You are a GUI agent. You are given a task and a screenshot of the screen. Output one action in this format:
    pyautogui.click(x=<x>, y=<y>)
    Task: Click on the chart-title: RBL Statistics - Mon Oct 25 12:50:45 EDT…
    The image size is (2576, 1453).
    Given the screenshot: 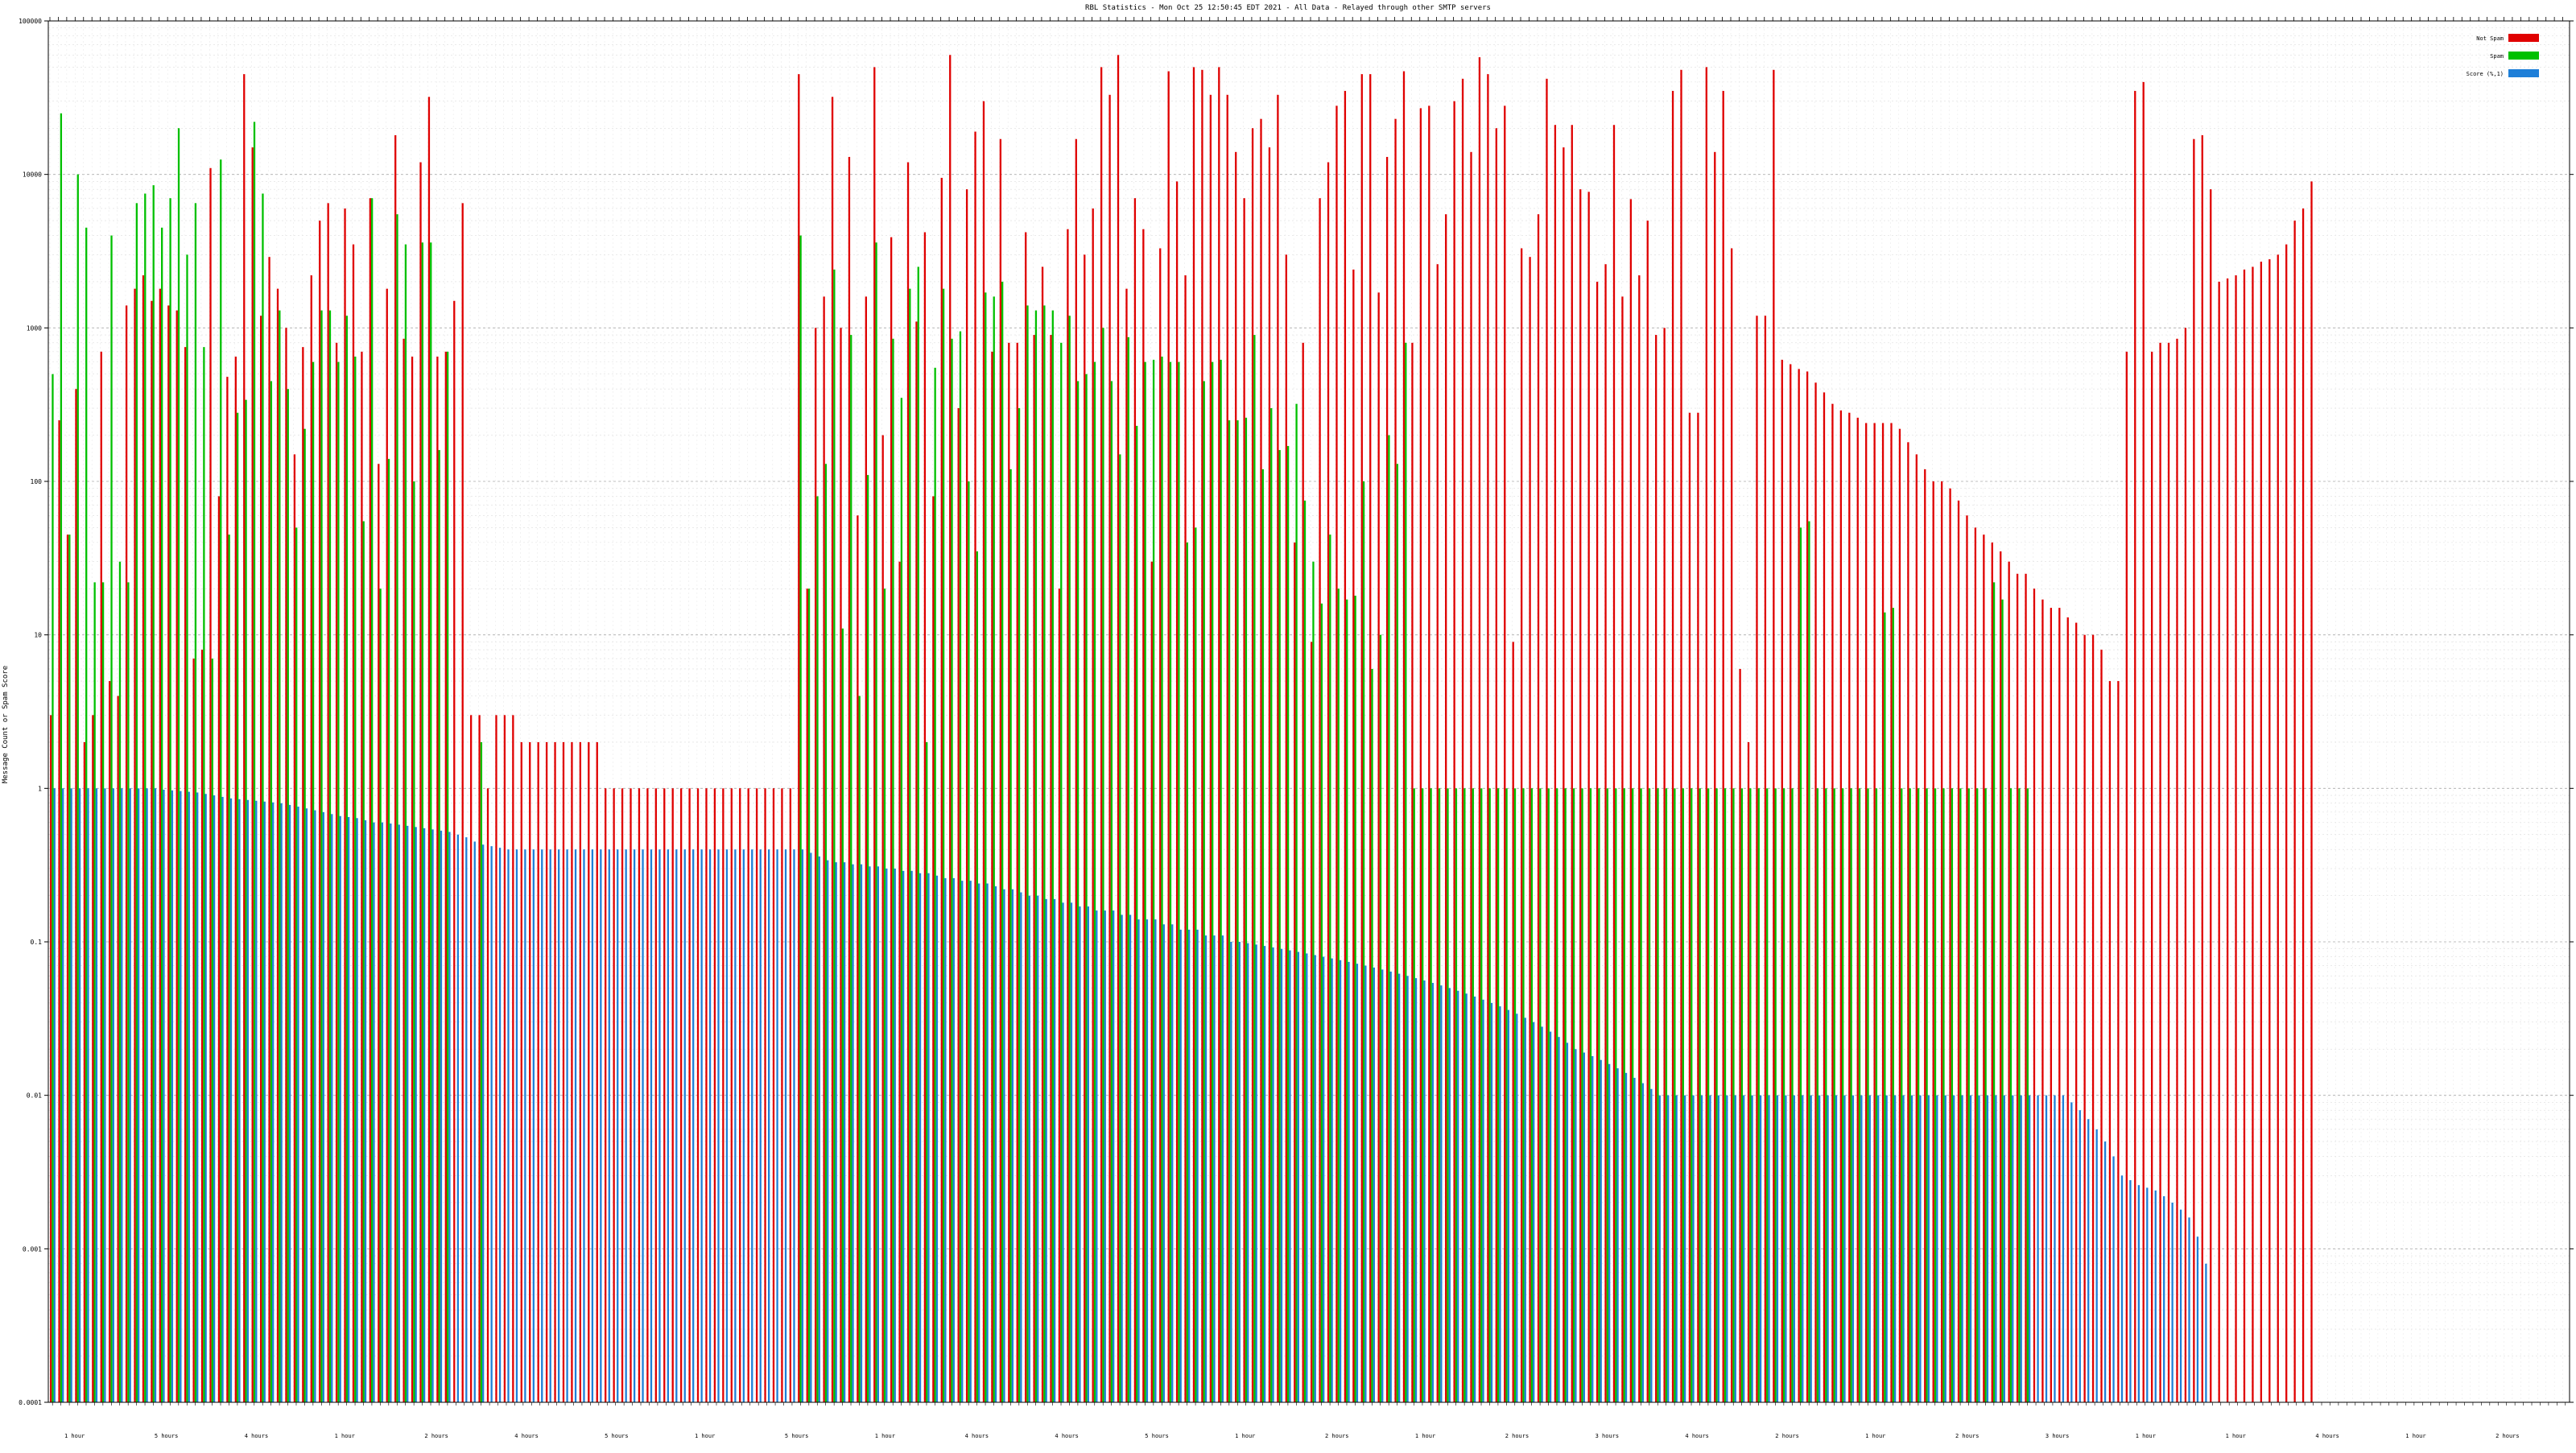 What is the action you would take?
    pyautogui.click(x=1288, y=8)
    